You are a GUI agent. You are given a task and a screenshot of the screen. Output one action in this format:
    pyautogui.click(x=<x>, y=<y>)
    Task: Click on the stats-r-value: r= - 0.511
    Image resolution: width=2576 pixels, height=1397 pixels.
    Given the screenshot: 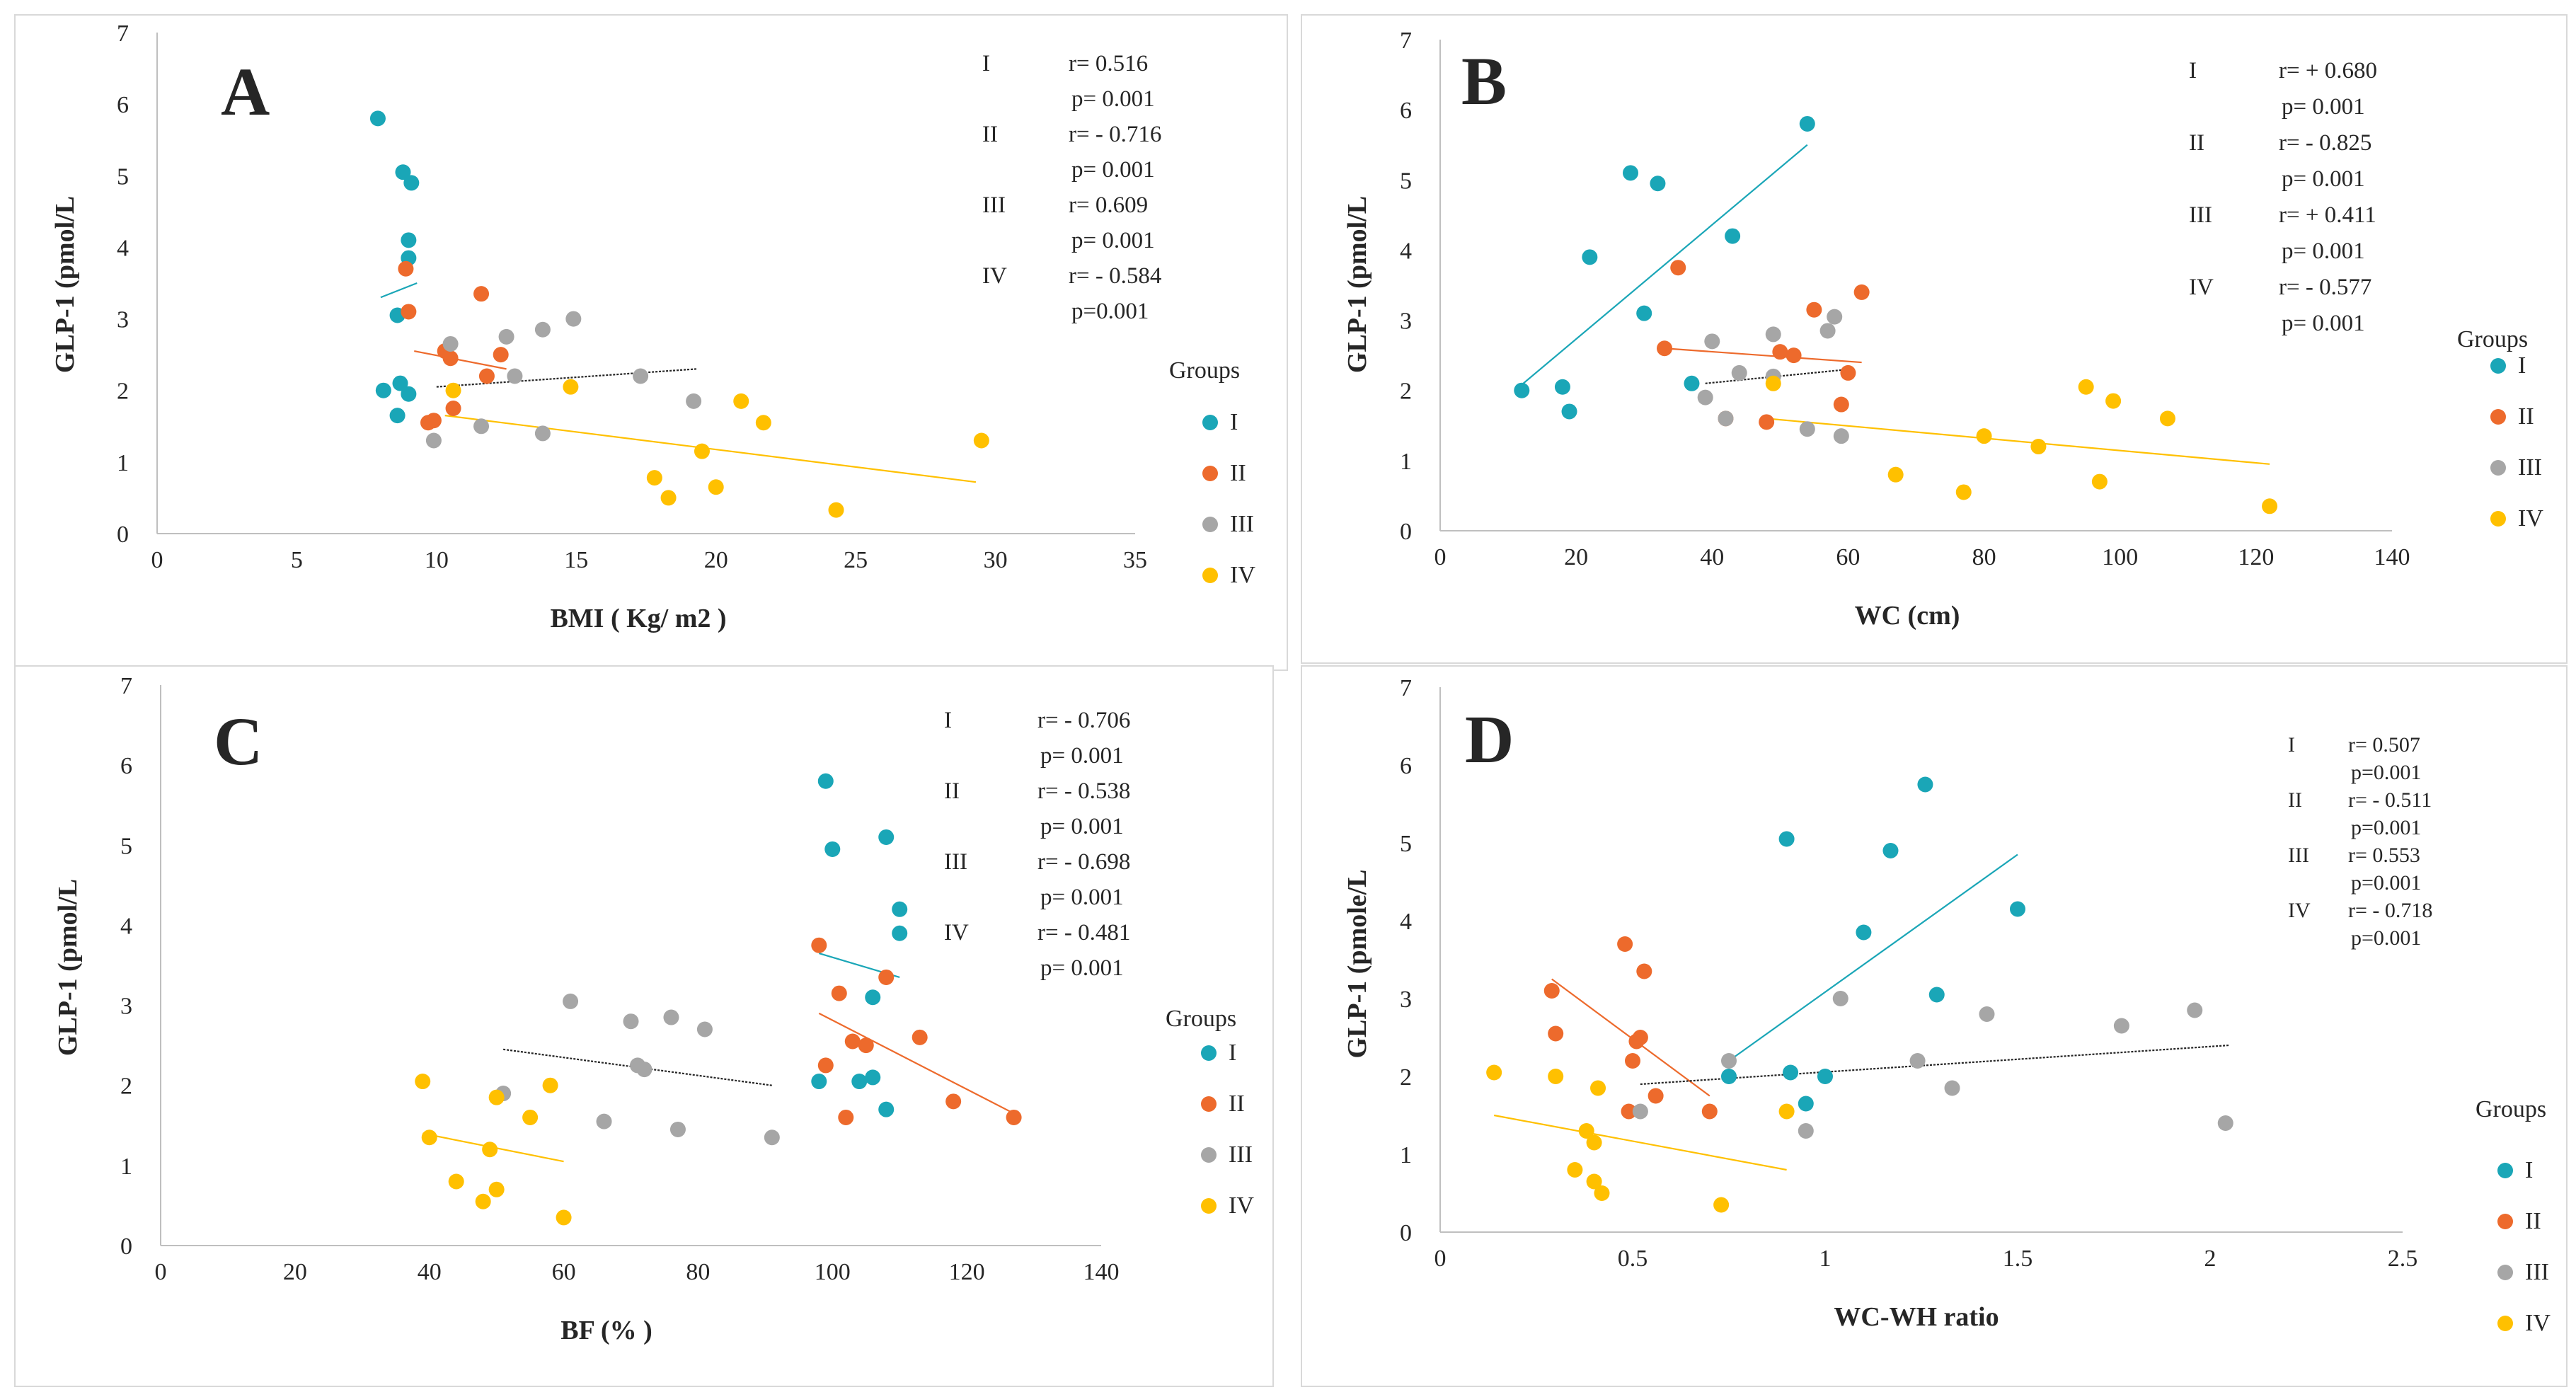 What is the action you would take?
    pyautogui.click(x=2390, y=800)
    